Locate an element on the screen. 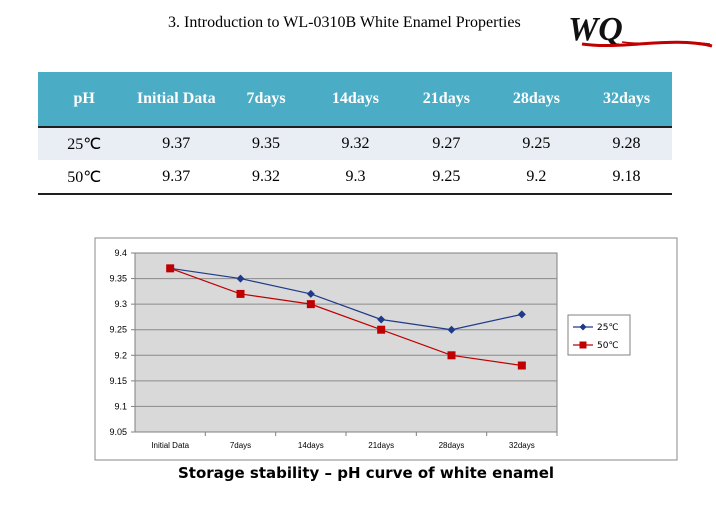 The image size is (716, 530). column-header: 7days is located at coordinates (266, 100).